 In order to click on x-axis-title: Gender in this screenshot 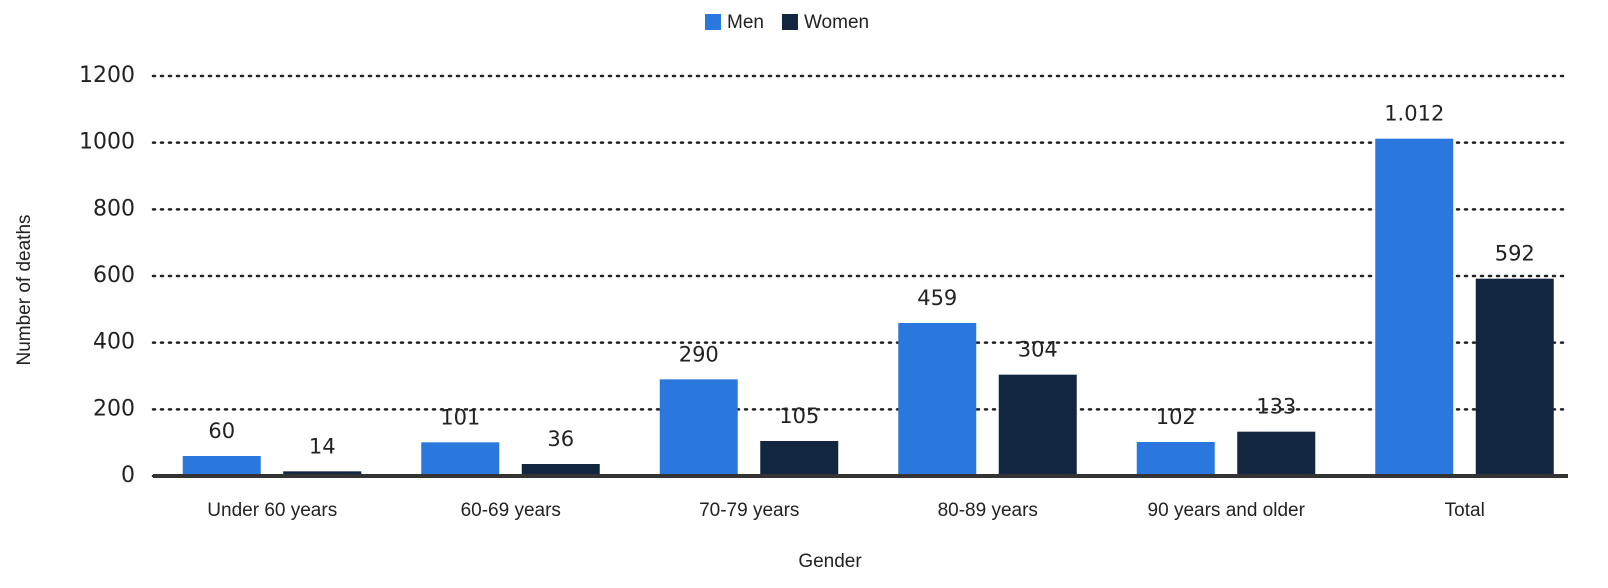, I will do `click(830, 561)`.